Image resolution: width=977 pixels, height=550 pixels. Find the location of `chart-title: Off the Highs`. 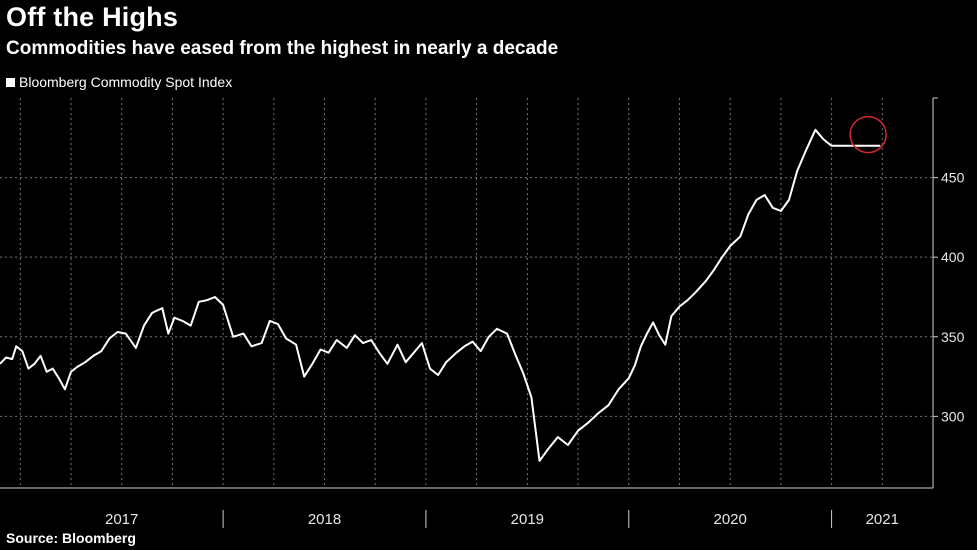

chart-title: Off the Highs is located at coordinates (92, 17).